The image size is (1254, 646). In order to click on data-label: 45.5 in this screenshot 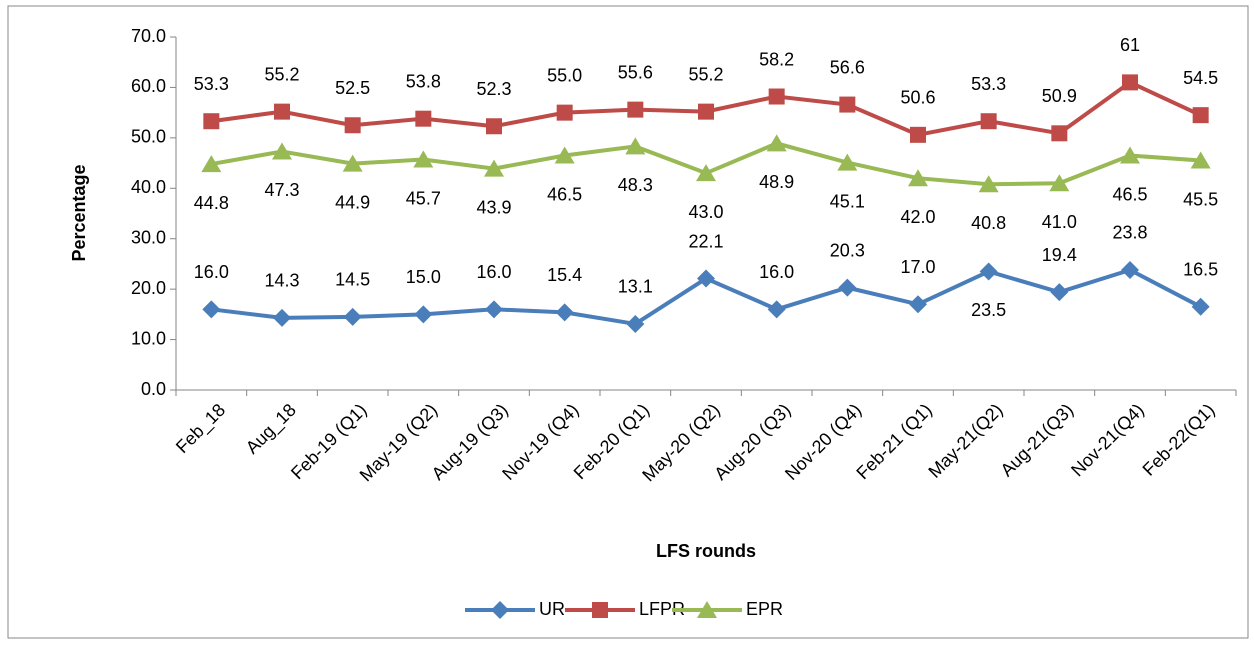, I will do `click(1200, 199)`.